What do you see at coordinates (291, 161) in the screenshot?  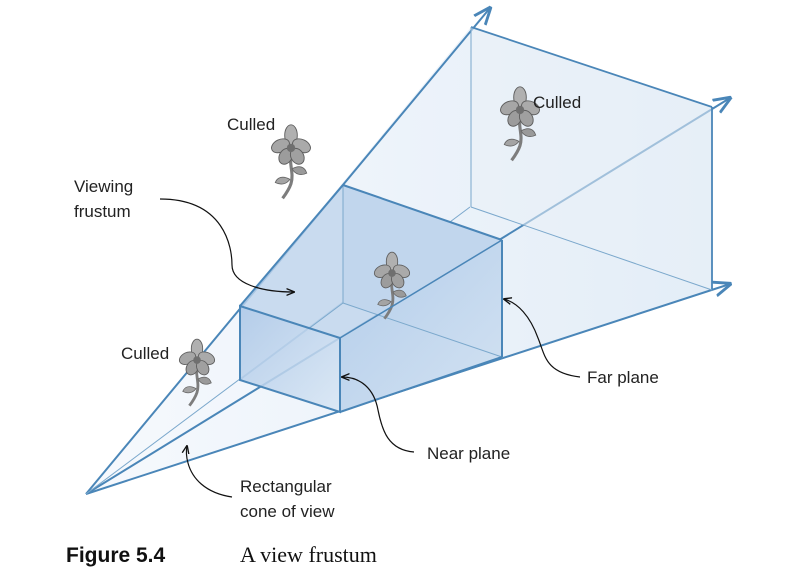 I see `culled-flower-top-icon` at bounding box center [291, 161].